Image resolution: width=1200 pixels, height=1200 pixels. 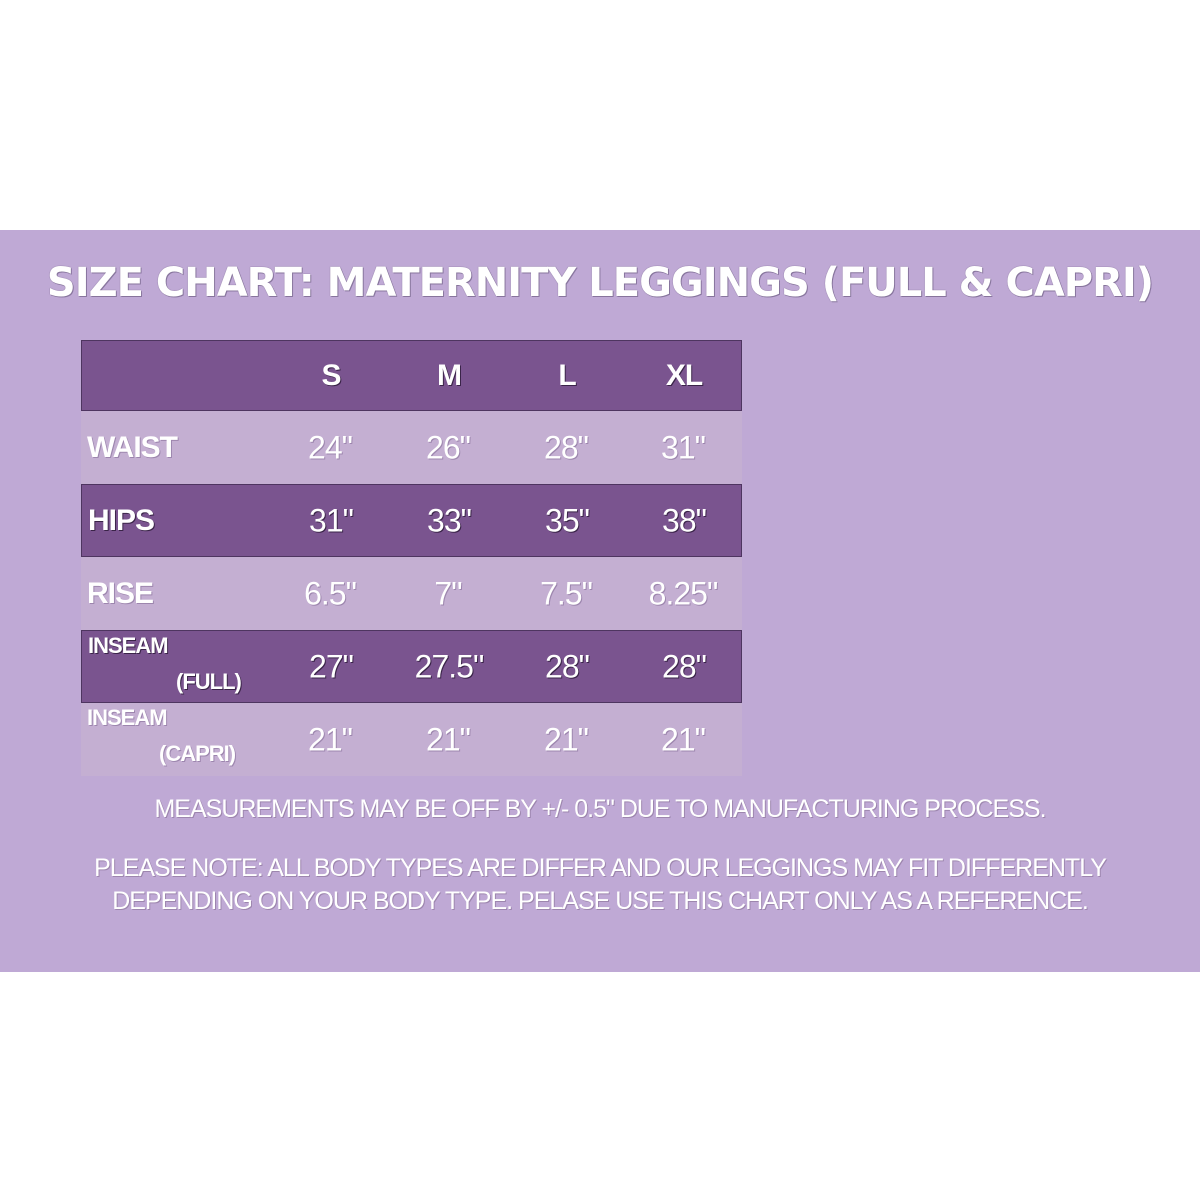 What do you see at coordinates (197, 753) in the screenshot?
I see `row-label-sub: (CAPRI)` at bounding box center [197, 753].